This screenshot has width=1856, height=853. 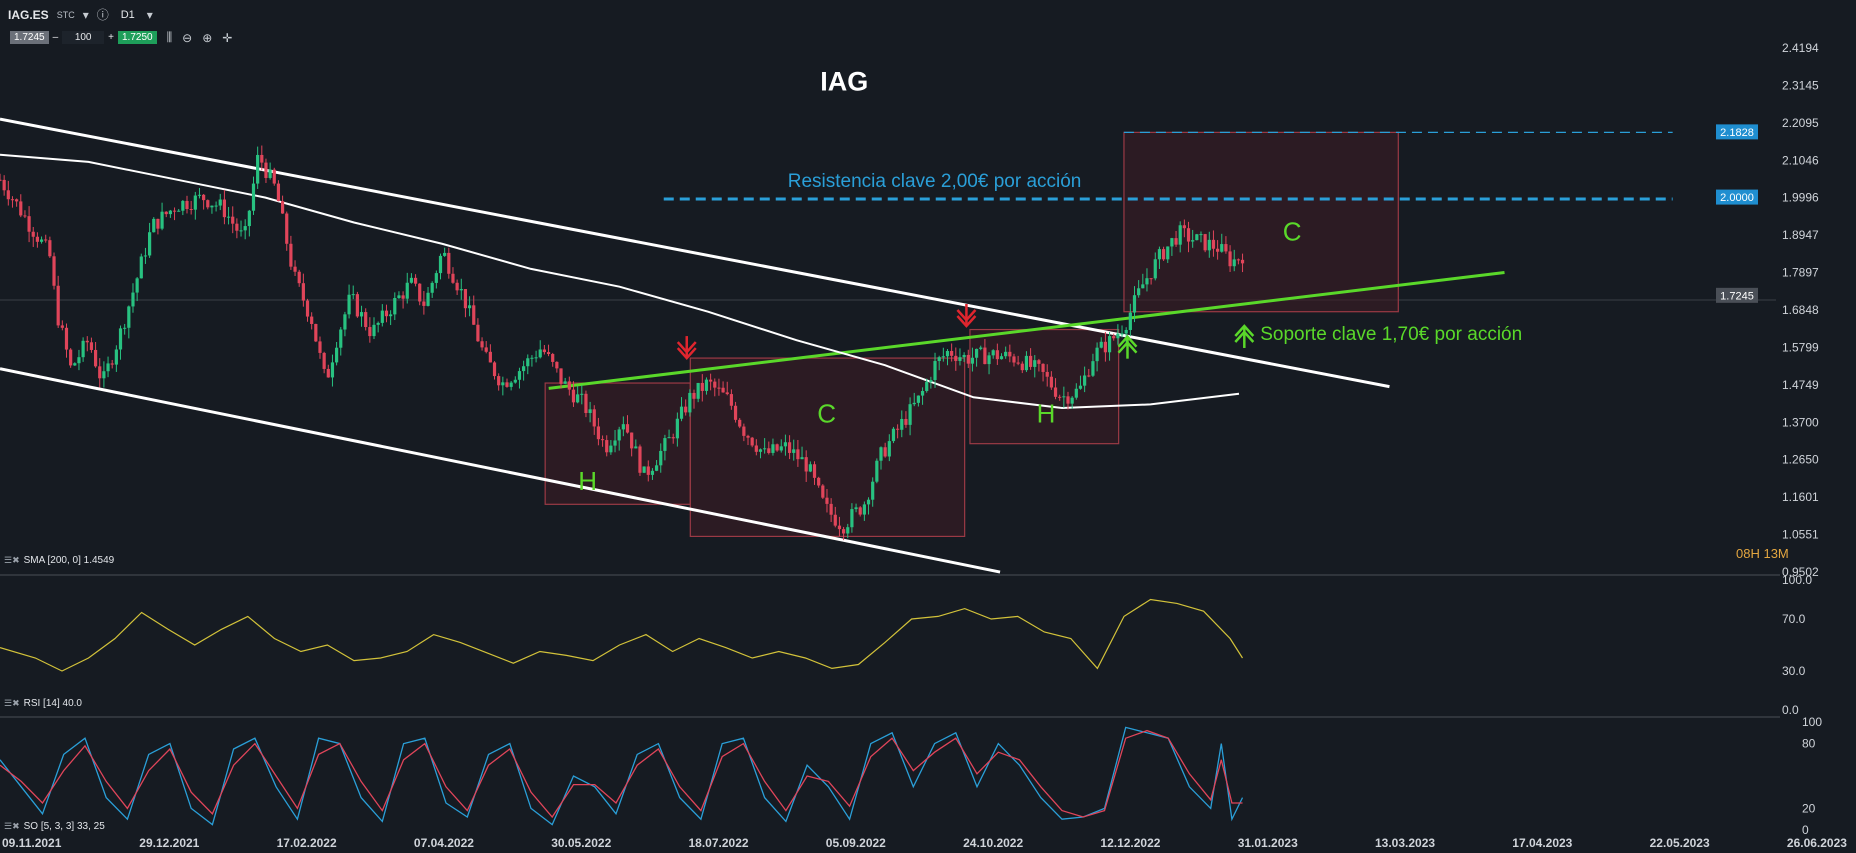 What do you see at coordinates (64, 826) in the screenshot?
I see `so-label: SO [5, 3, 3] 33, 25` at bounding box center [64, 826].